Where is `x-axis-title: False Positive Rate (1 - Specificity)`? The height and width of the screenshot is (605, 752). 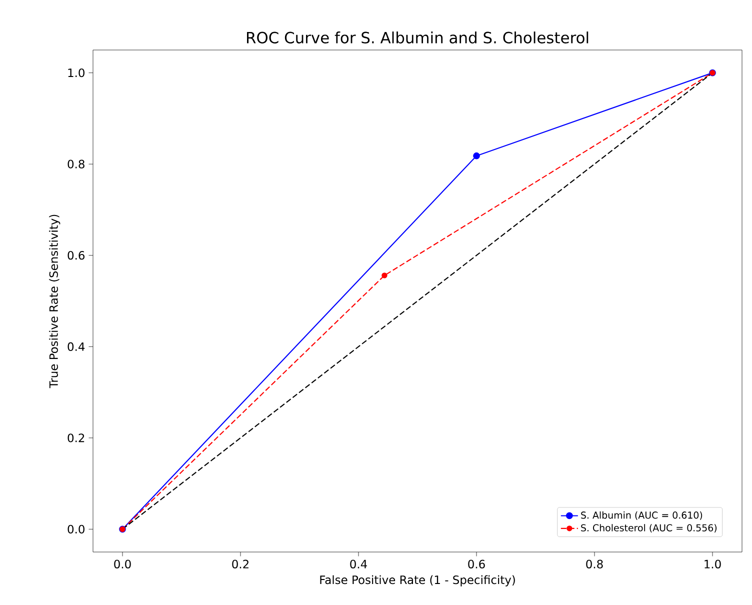 x-axis-title: False Positive Rate (1 - Specificity) is located at coordinates (417, 580).